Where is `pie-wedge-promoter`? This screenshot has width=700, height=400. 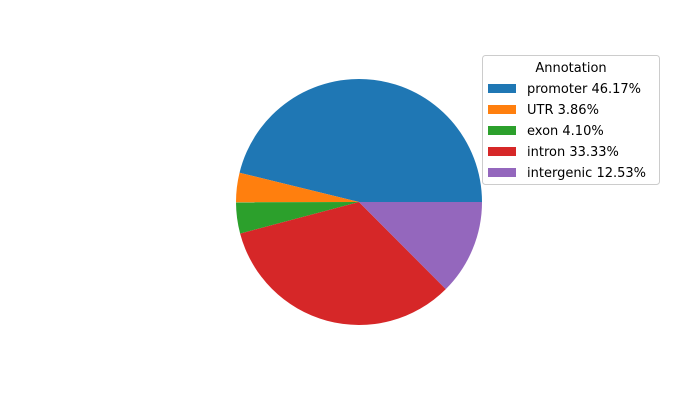 pie-wedge-promoter is located at coordinates (360, 140).